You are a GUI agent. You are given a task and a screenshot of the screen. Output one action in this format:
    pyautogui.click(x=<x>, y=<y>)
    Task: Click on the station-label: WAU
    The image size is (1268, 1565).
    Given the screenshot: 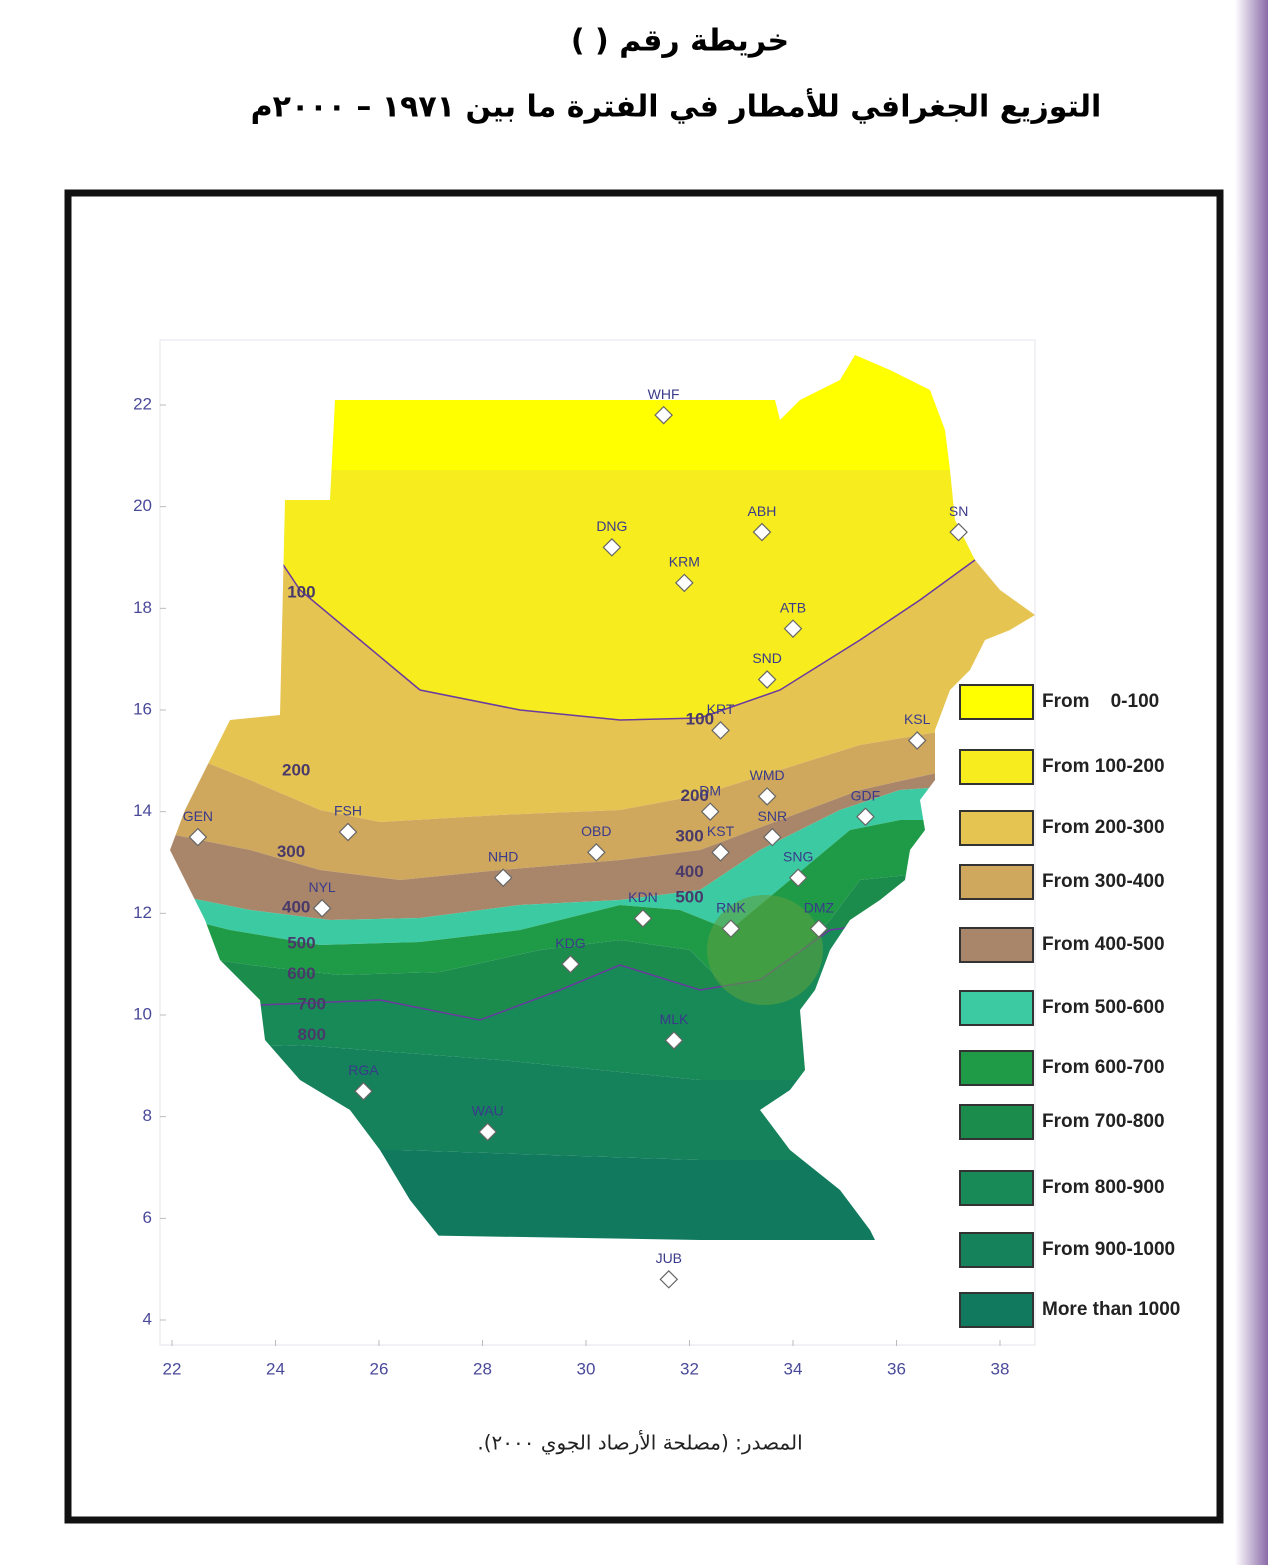 What is the action you would take?
    pyautogui.click(x=488, y=1111)
    